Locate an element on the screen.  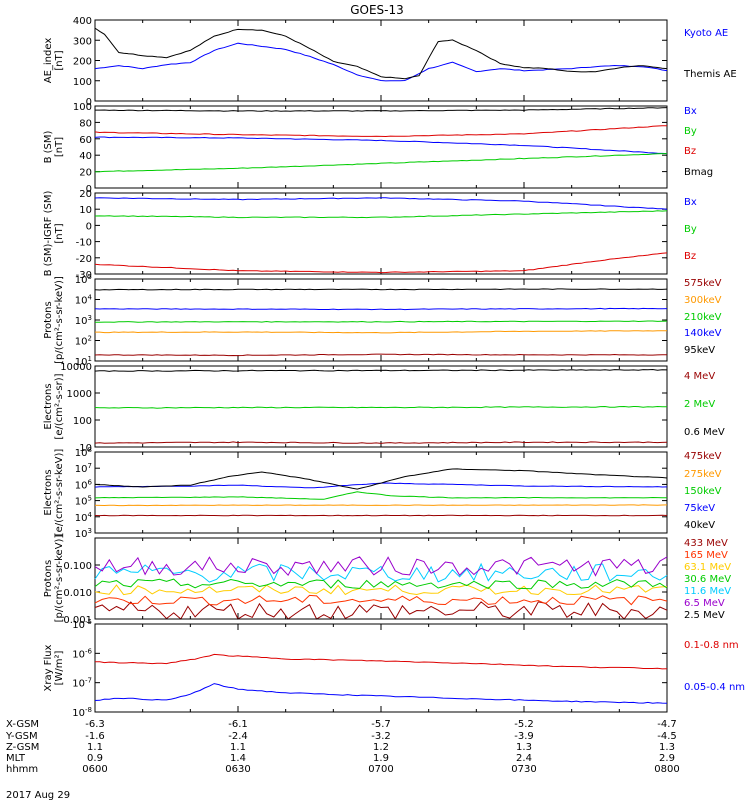
legend-entry: 95keV is located at coordinates (699, 350).